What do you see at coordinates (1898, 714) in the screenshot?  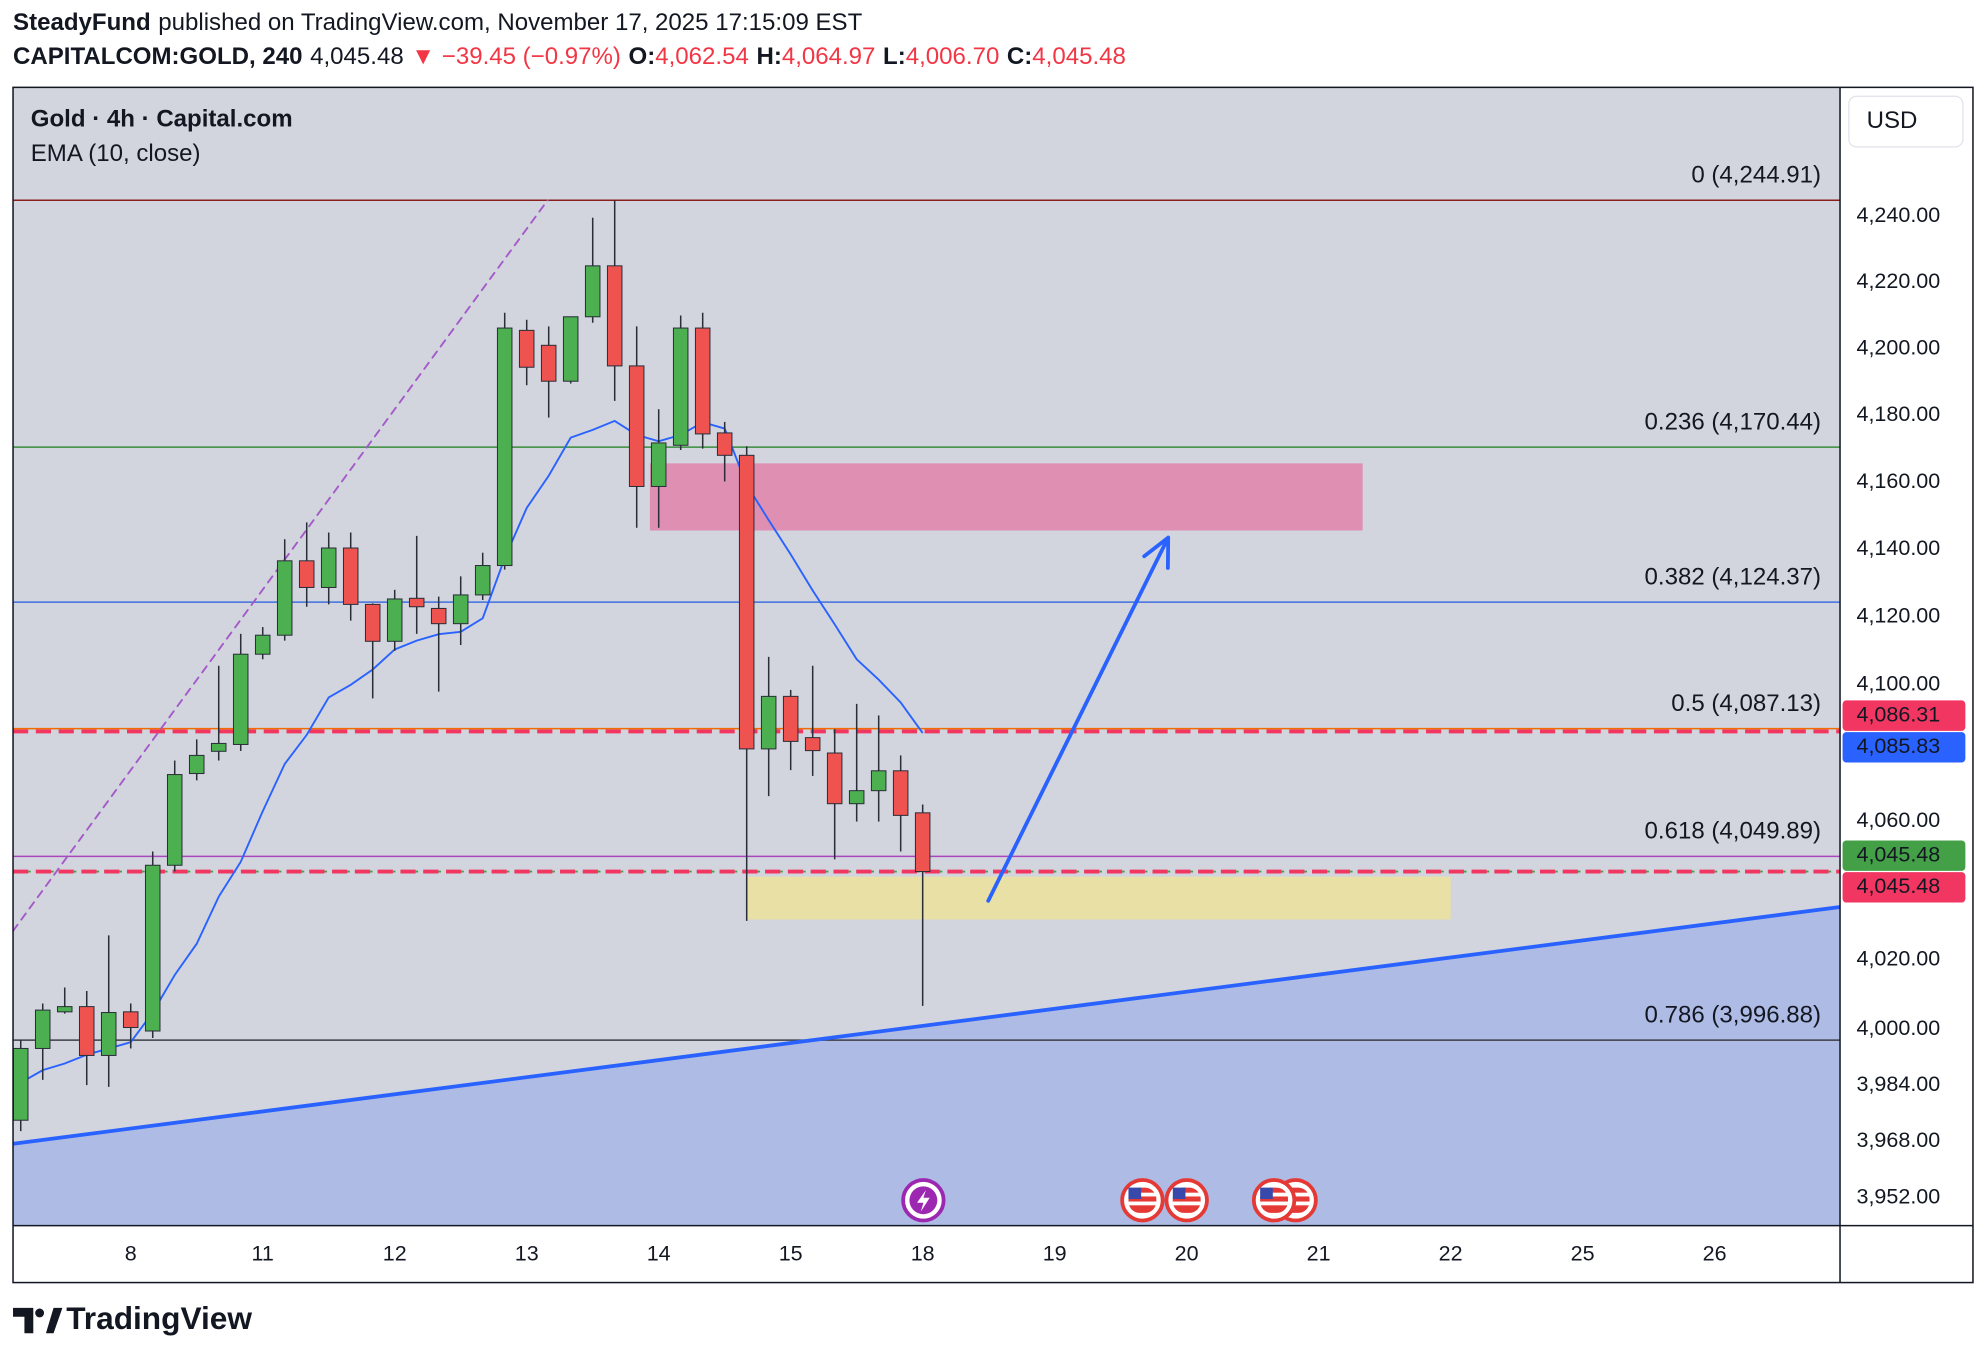 I see `price-tag-label: 4,086.31` at bounding box center [1898, 714].